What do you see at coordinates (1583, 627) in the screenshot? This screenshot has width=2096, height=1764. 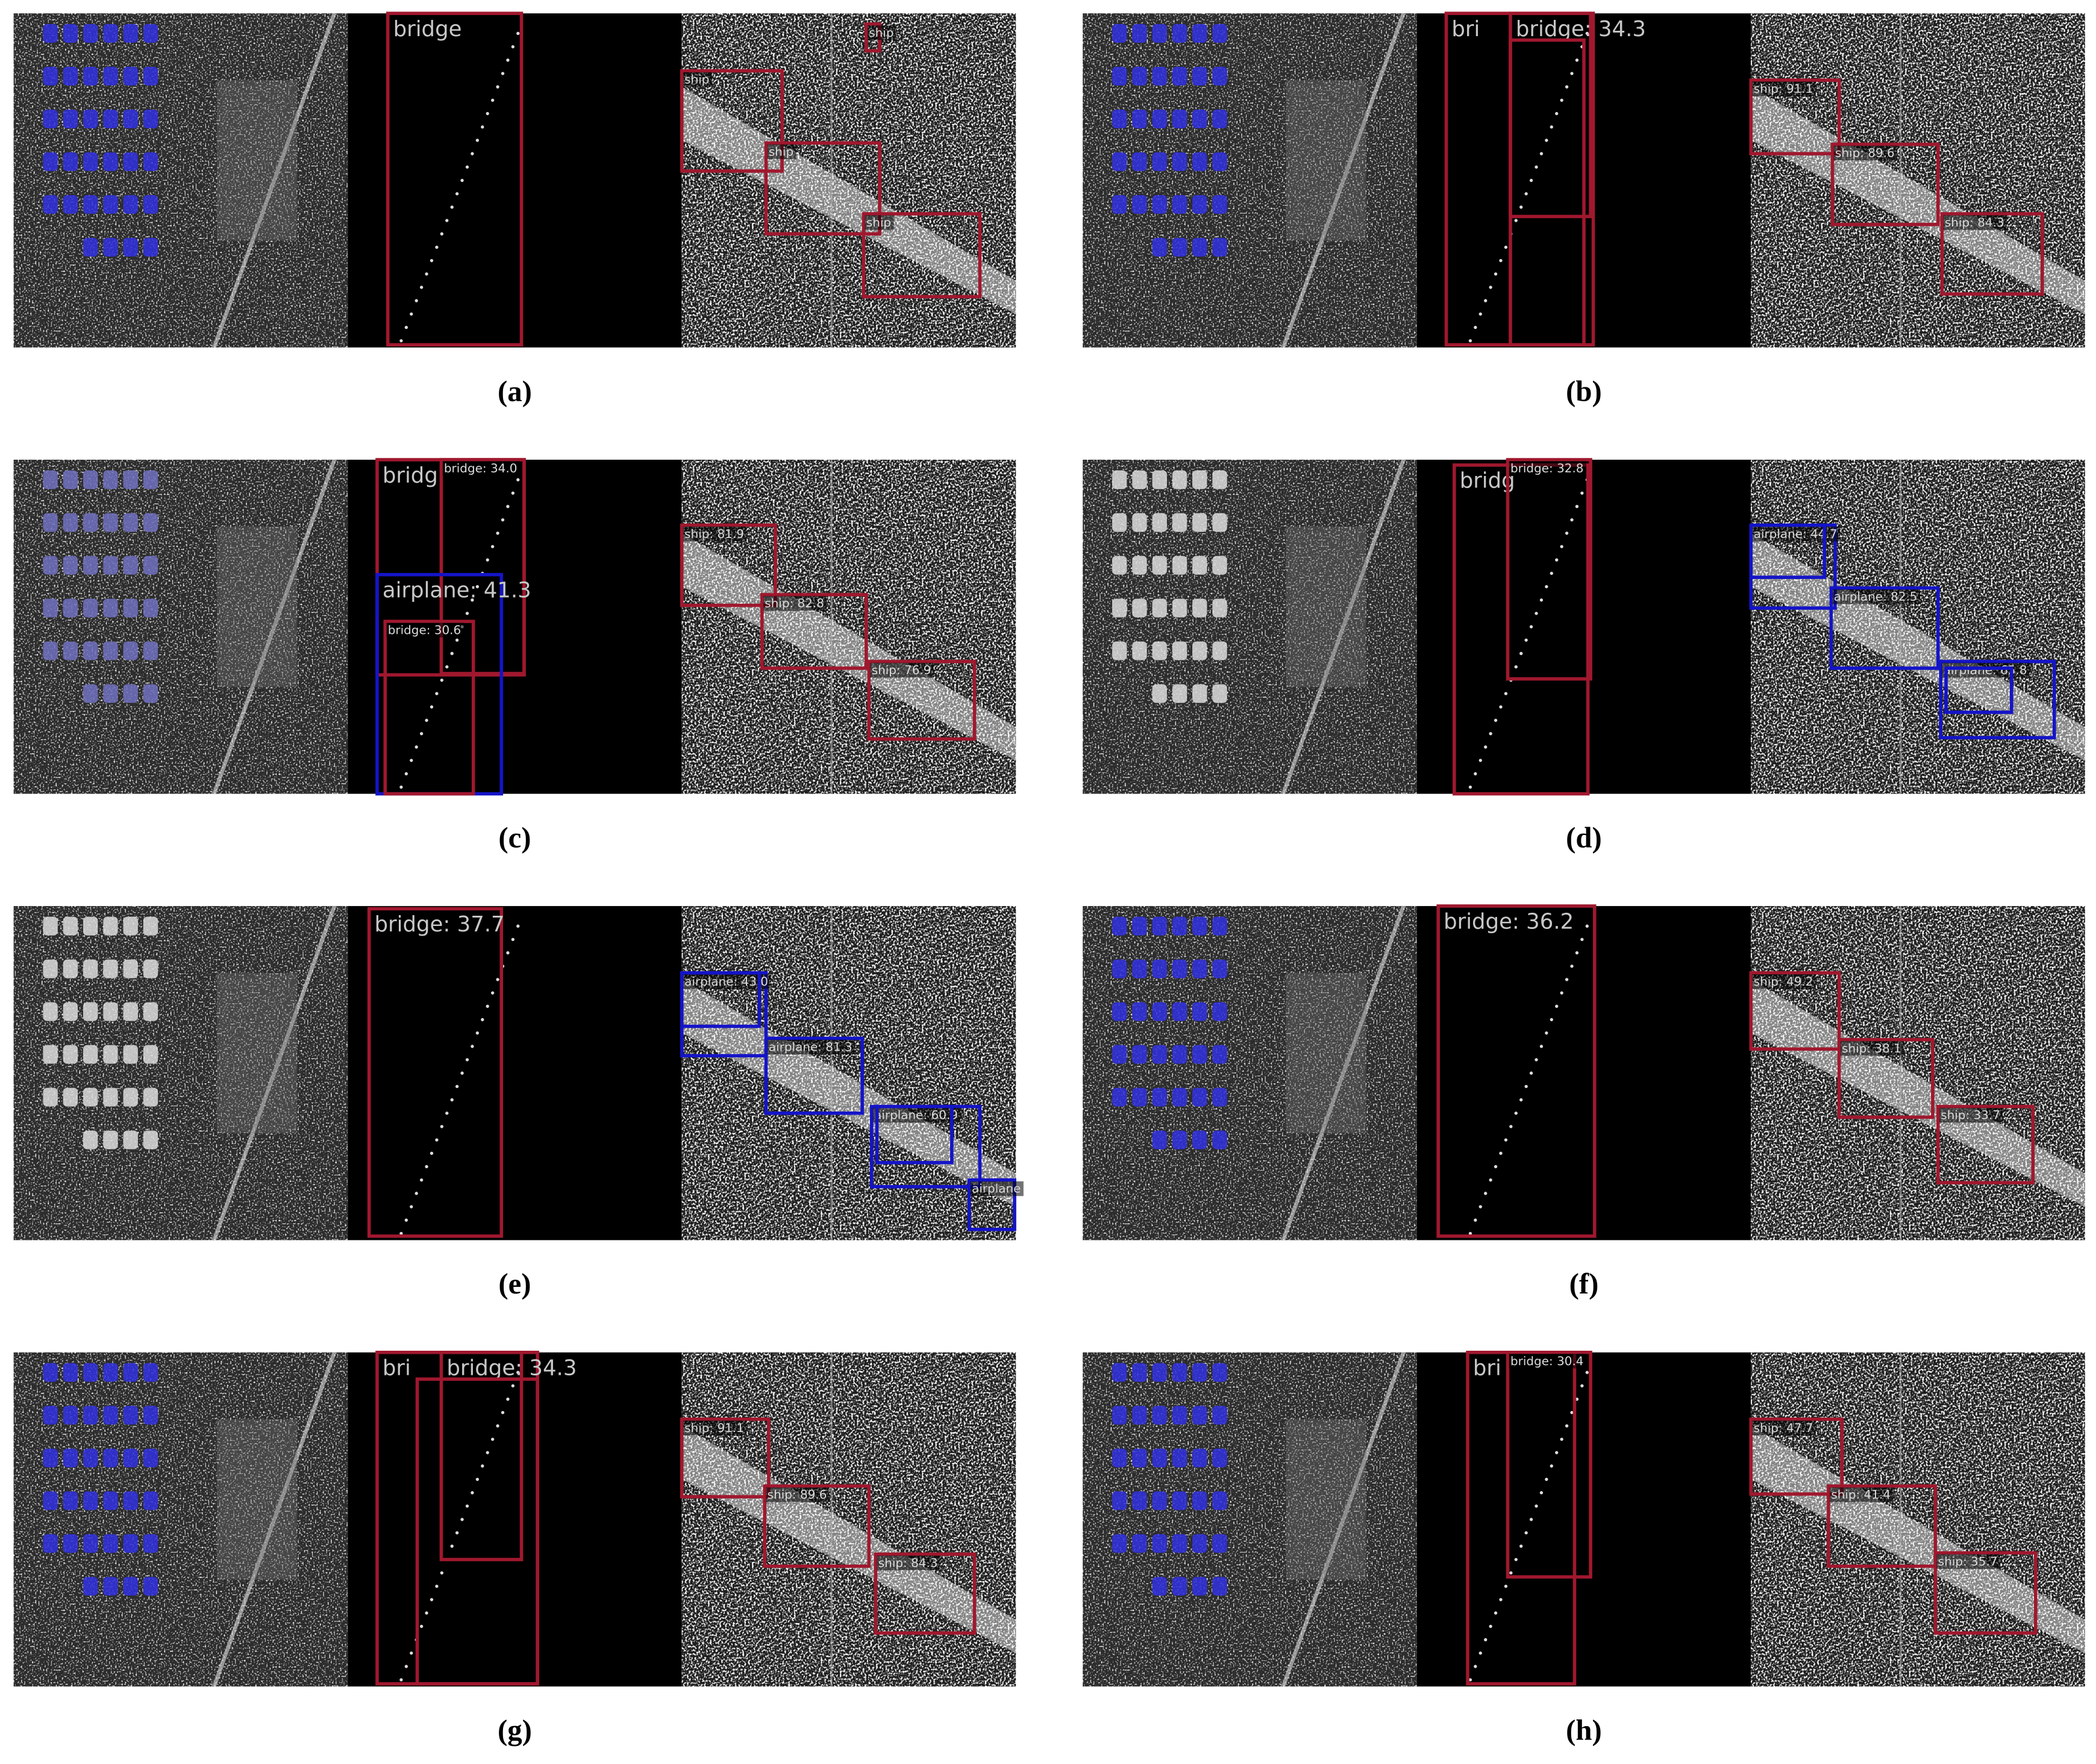 I see `sar-image` at bounding box center [1583, 627].